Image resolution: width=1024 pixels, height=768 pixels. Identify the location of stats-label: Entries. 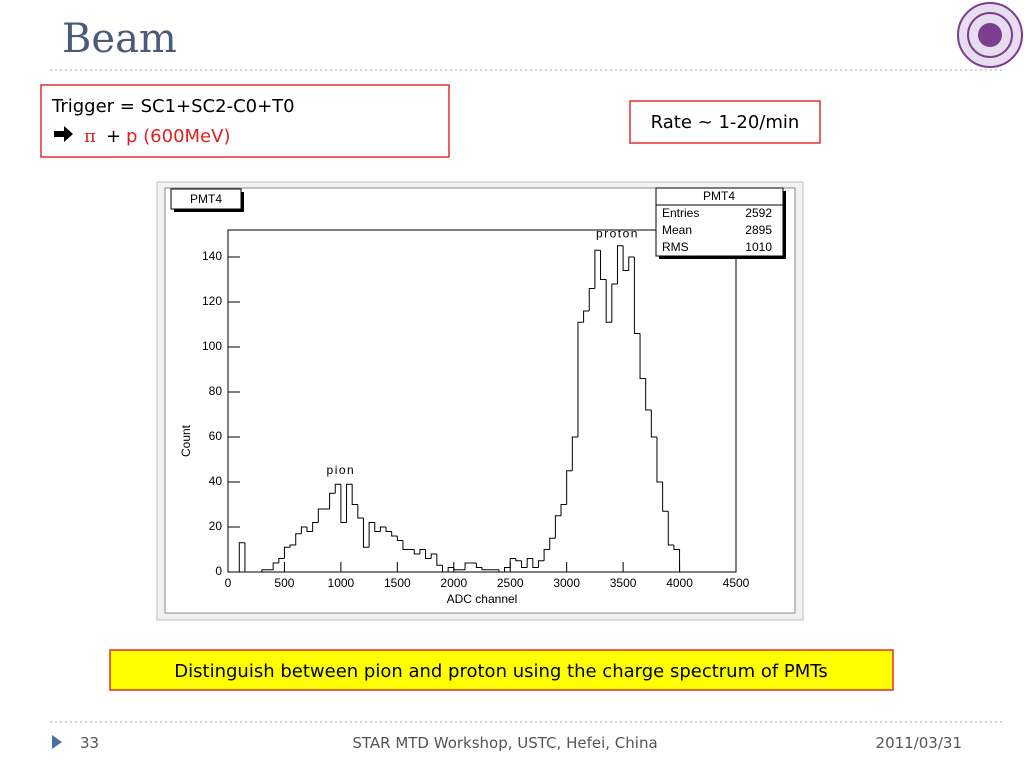
(680, 213).